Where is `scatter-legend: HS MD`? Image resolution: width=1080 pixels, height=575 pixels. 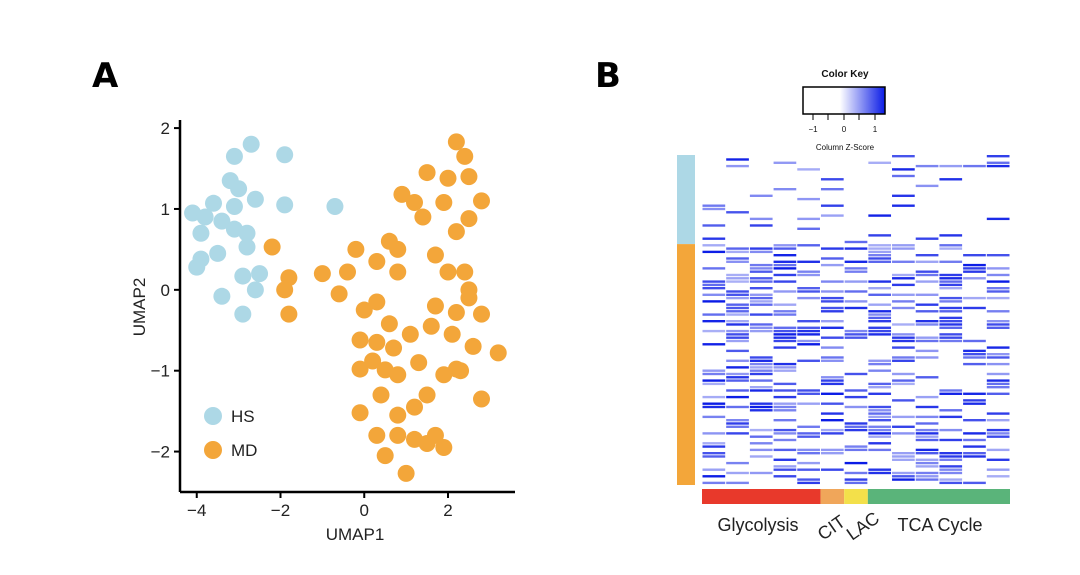 scatter-legend: HS MD is located at coordinates (230, 433).